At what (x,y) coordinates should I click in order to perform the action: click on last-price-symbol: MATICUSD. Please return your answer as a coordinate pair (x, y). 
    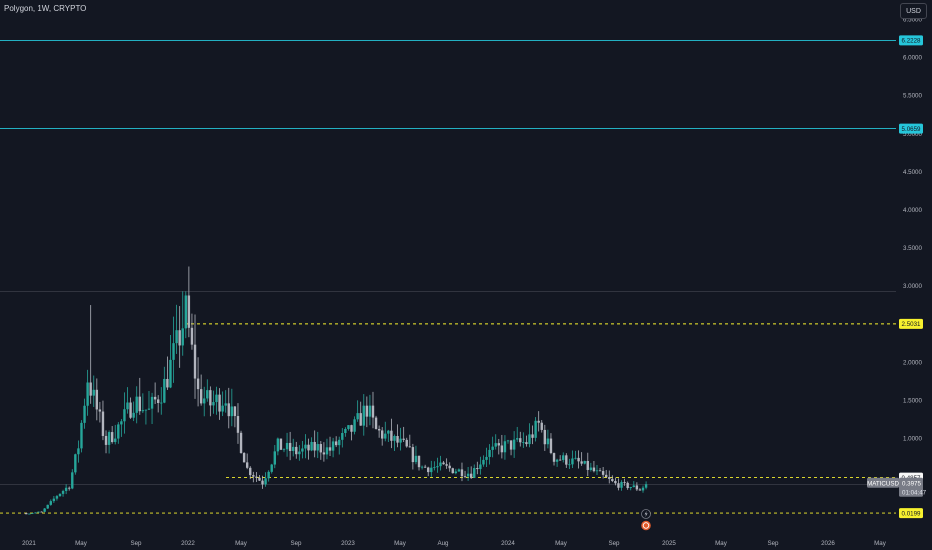
    Looking at the image, I should click on (883, 483).